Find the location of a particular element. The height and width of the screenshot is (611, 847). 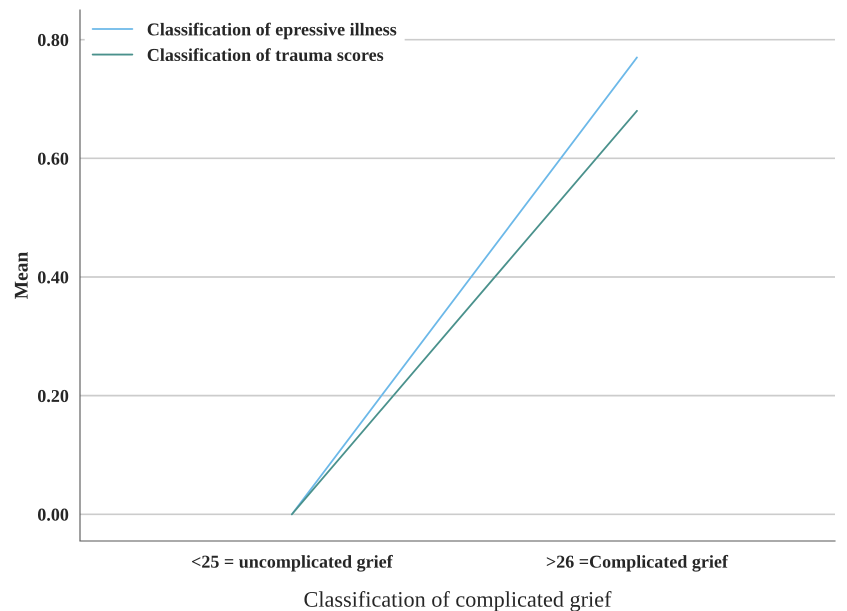

legend-label: Classification of epressive illness is located at coordinates (272, 31).